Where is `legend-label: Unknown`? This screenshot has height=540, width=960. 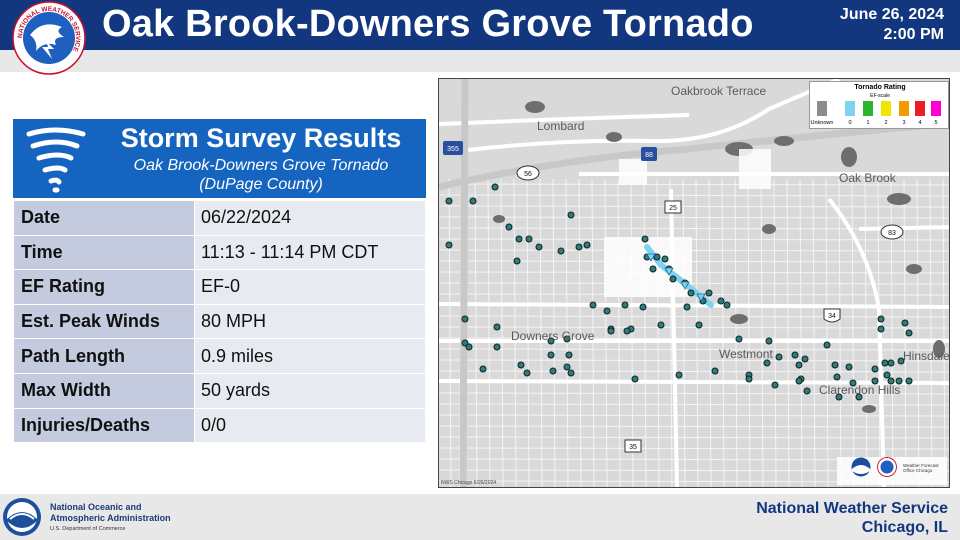 legend-label: Unknown is located at coordinates (822, 123).